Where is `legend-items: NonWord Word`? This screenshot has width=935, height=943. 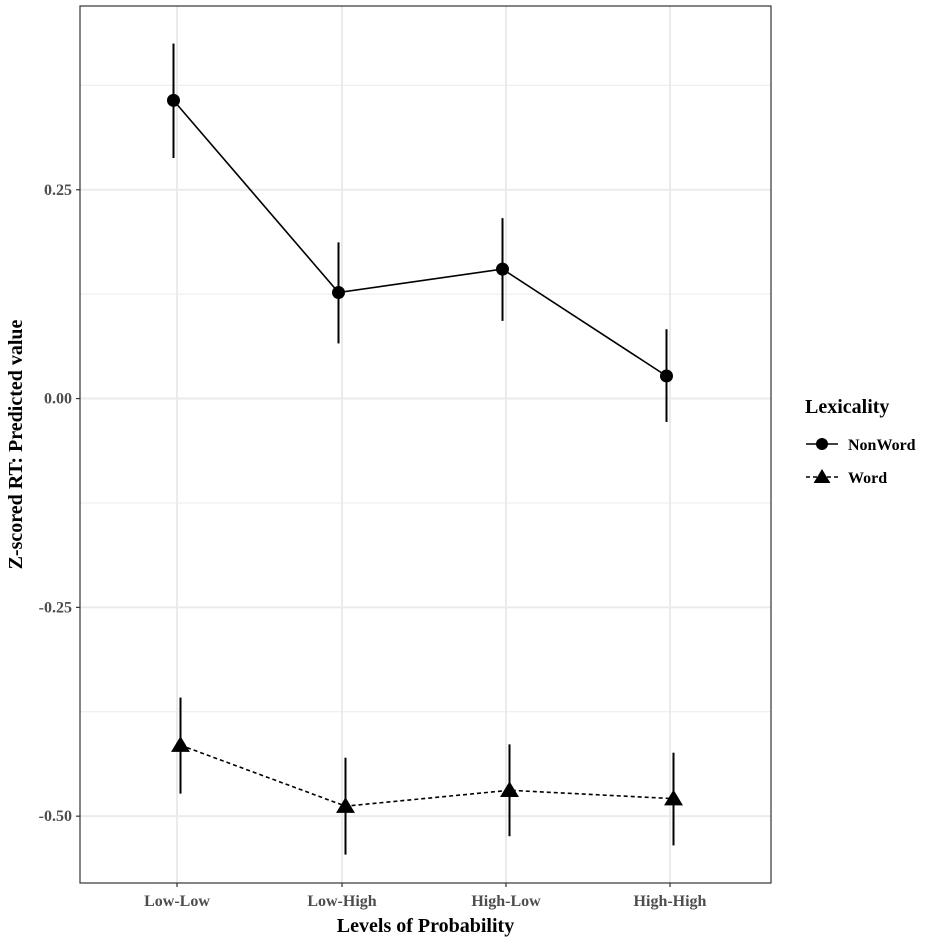
legend-items: NonWord Word is located at coordinates (861, 462).